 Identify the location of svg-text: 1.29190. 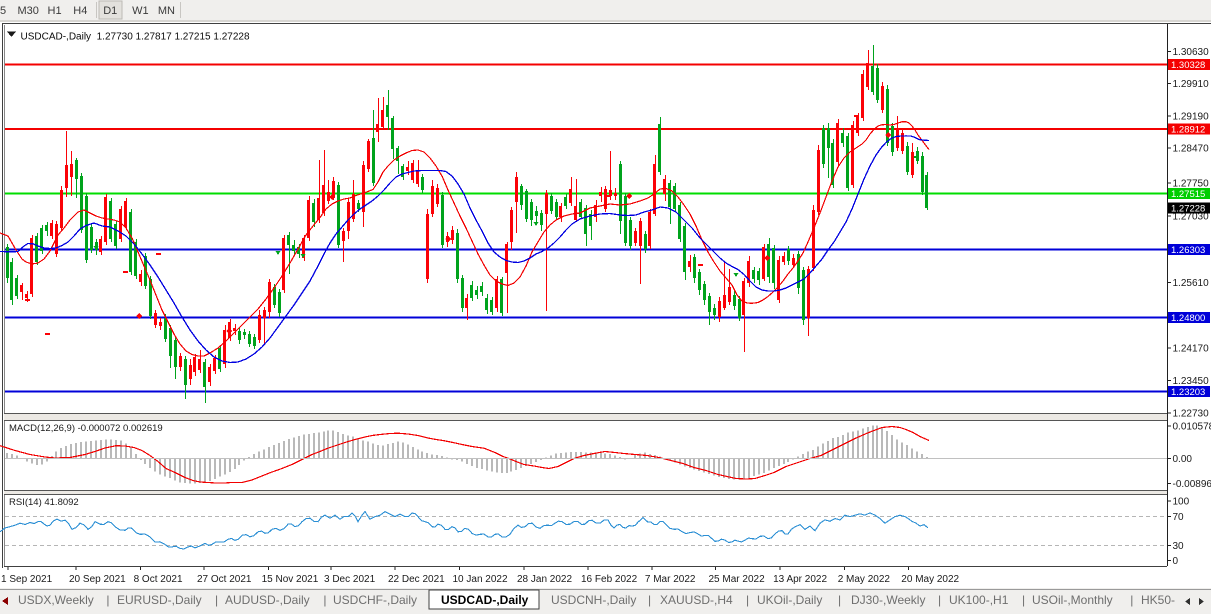
(1191, 117).